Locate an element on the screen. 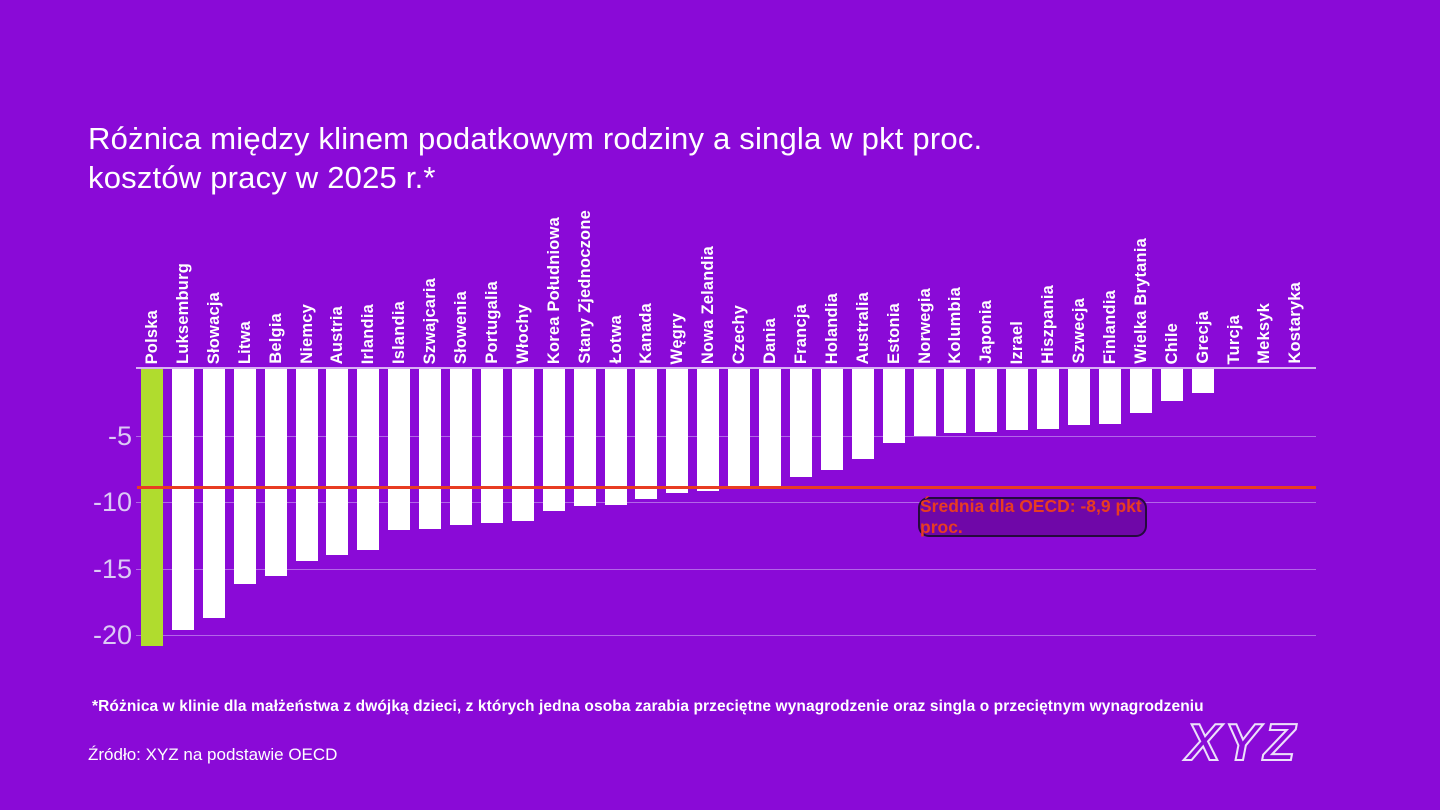 This screenshot has height=810, width=1440. country-label: Meksyk is located at coordinates (1264, 333).